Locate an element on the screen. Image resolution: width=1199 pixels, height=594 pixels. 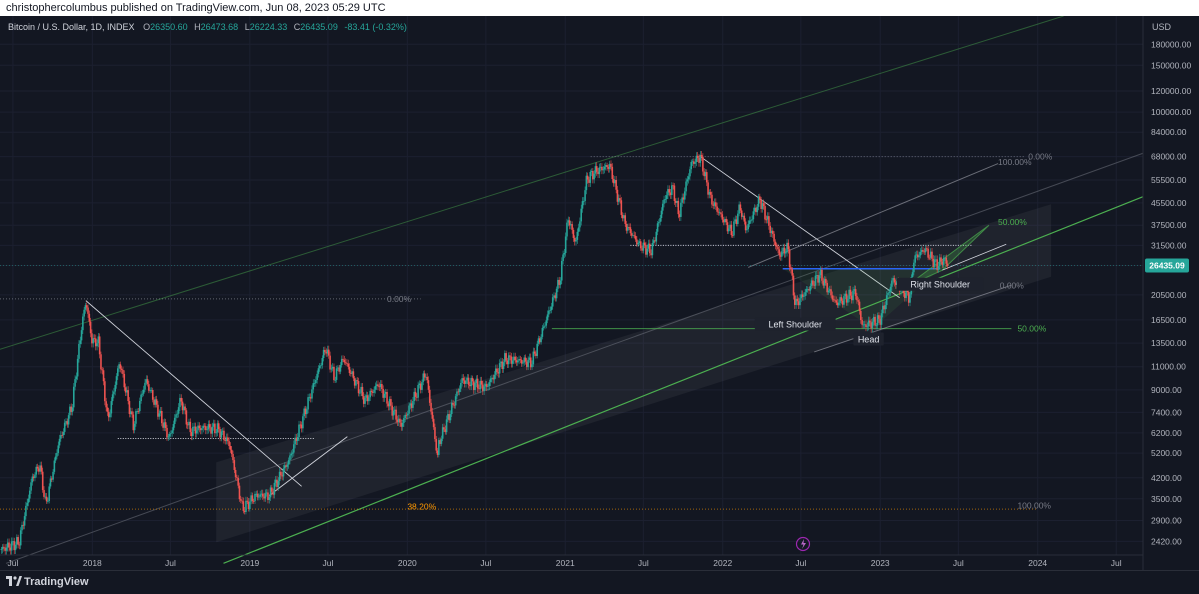
time-tick-label: 2019 is located at coordinates (249, 563).